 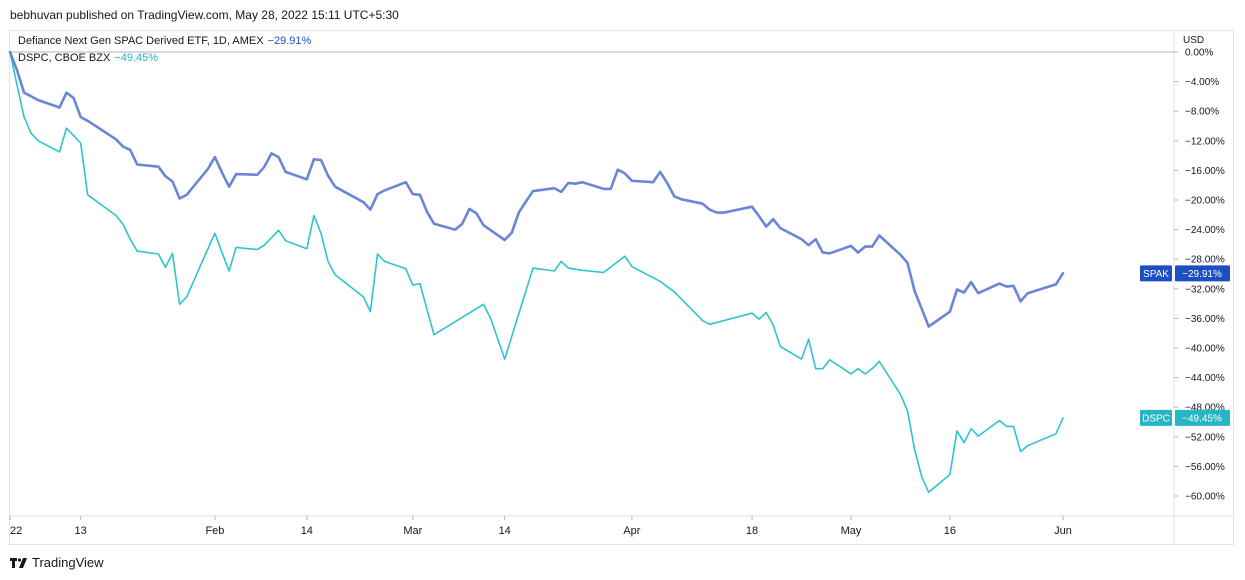 What do you see at coordinates (1205, 230) in the screenshot?
I see `y-tick-label: −24.00%` at bounding box center [1205, 230].